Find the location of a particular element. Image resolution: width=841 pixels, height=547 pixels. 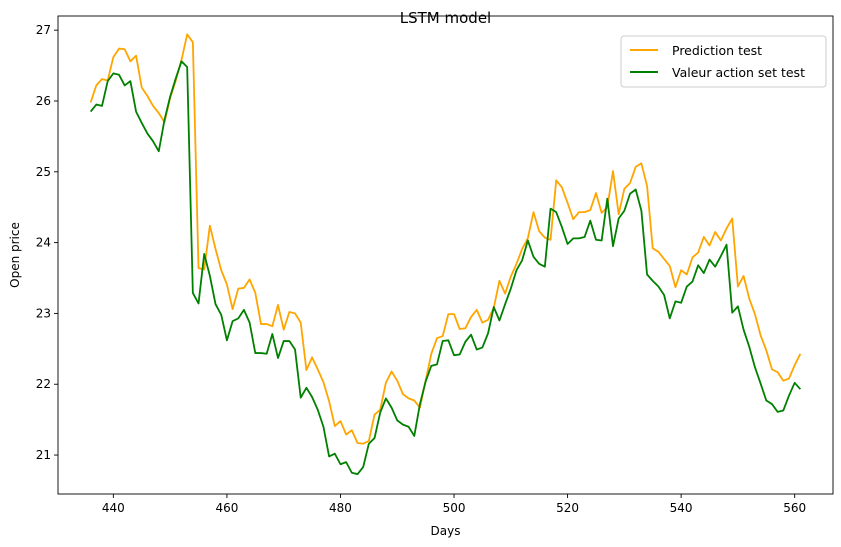

x-tick-label: 440 is located at coordinates (113, 508).